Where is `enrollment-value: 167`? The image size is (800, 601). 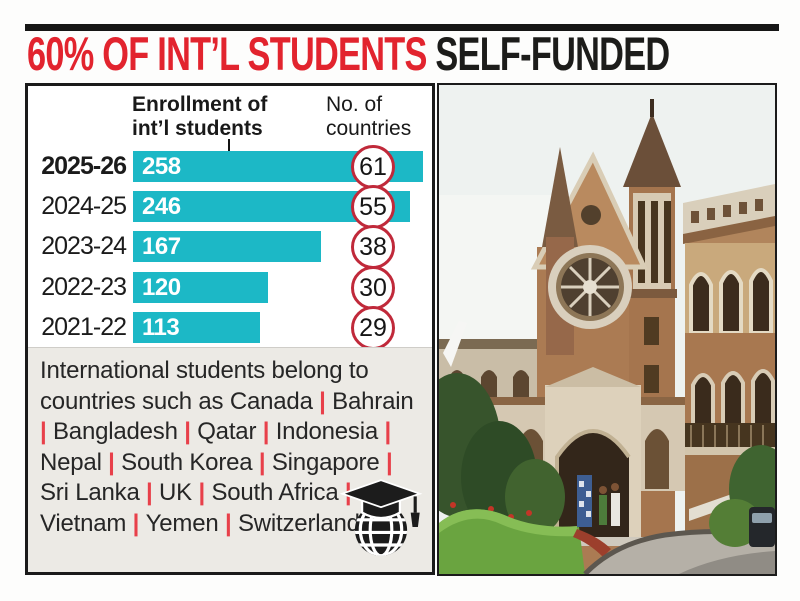
enrollment-value: 167 is located at coordinates (161, 247).